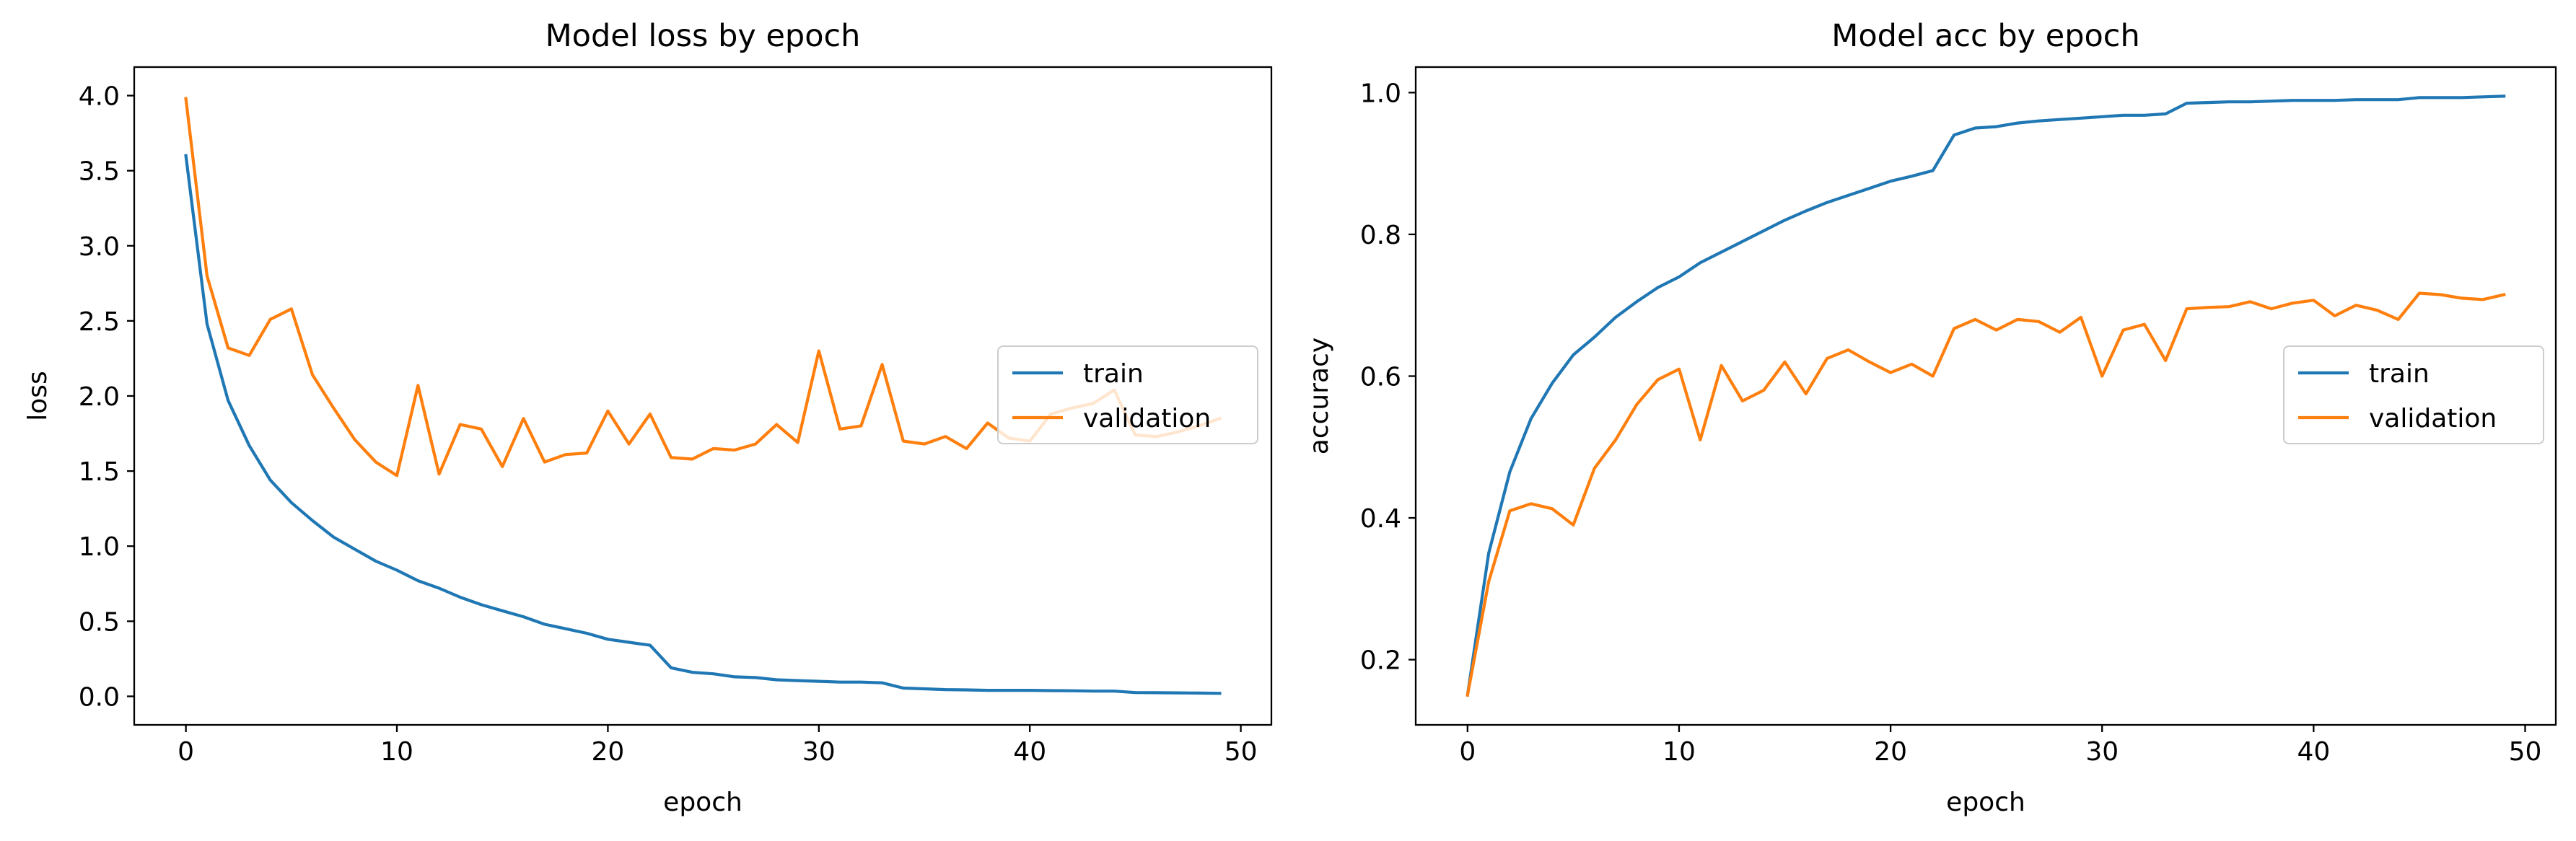 The width and height of the screenshot is (2576, 841). Describe the element at coordinates (1985, 802) in the screenshot. I see `accuracy-x-axis-label: epoch` at that location.